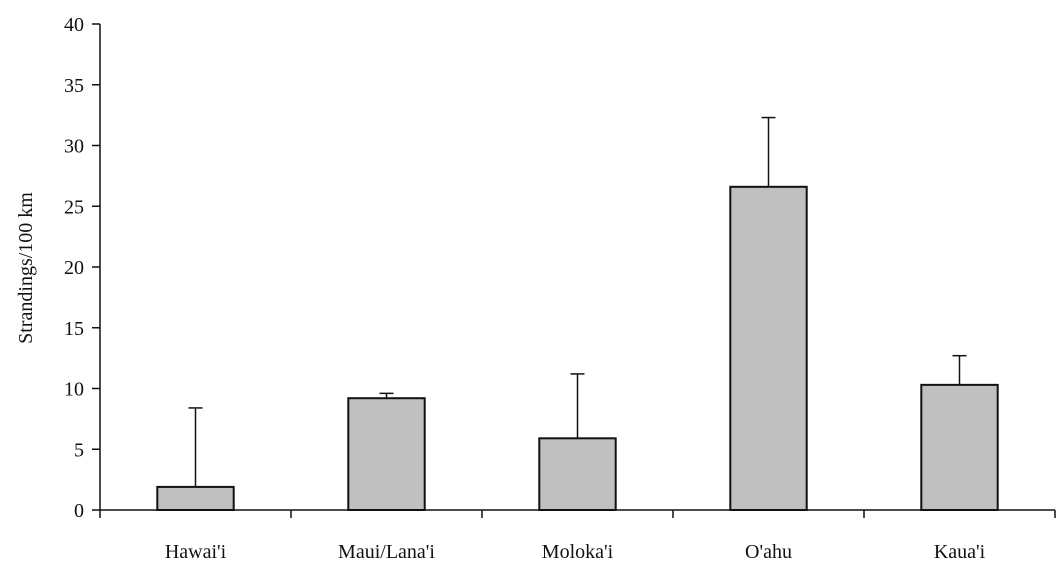 The height and width of the screenshot is (565, 1059). Describe the element at coordinates (74, 268) in the screenshot. I see `y-tick-label: 20` at that location.